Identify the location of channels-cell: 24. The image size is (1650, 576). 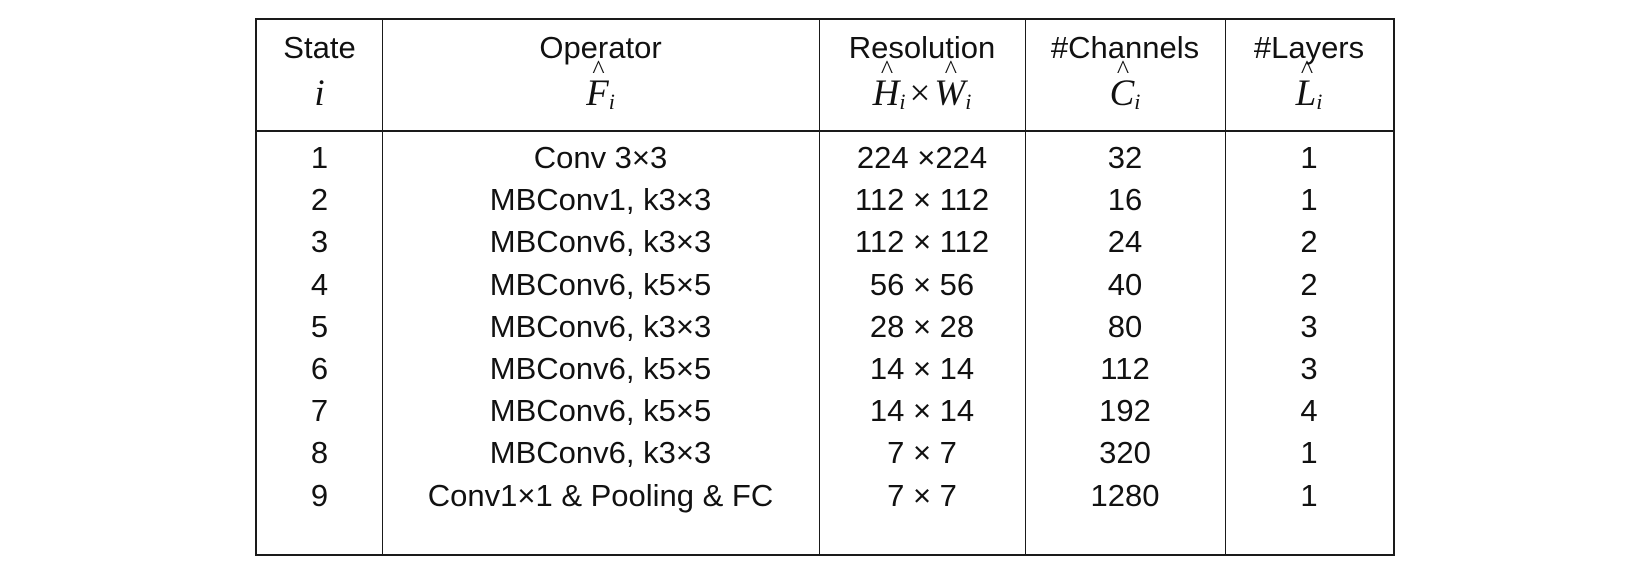
(1125, 242).